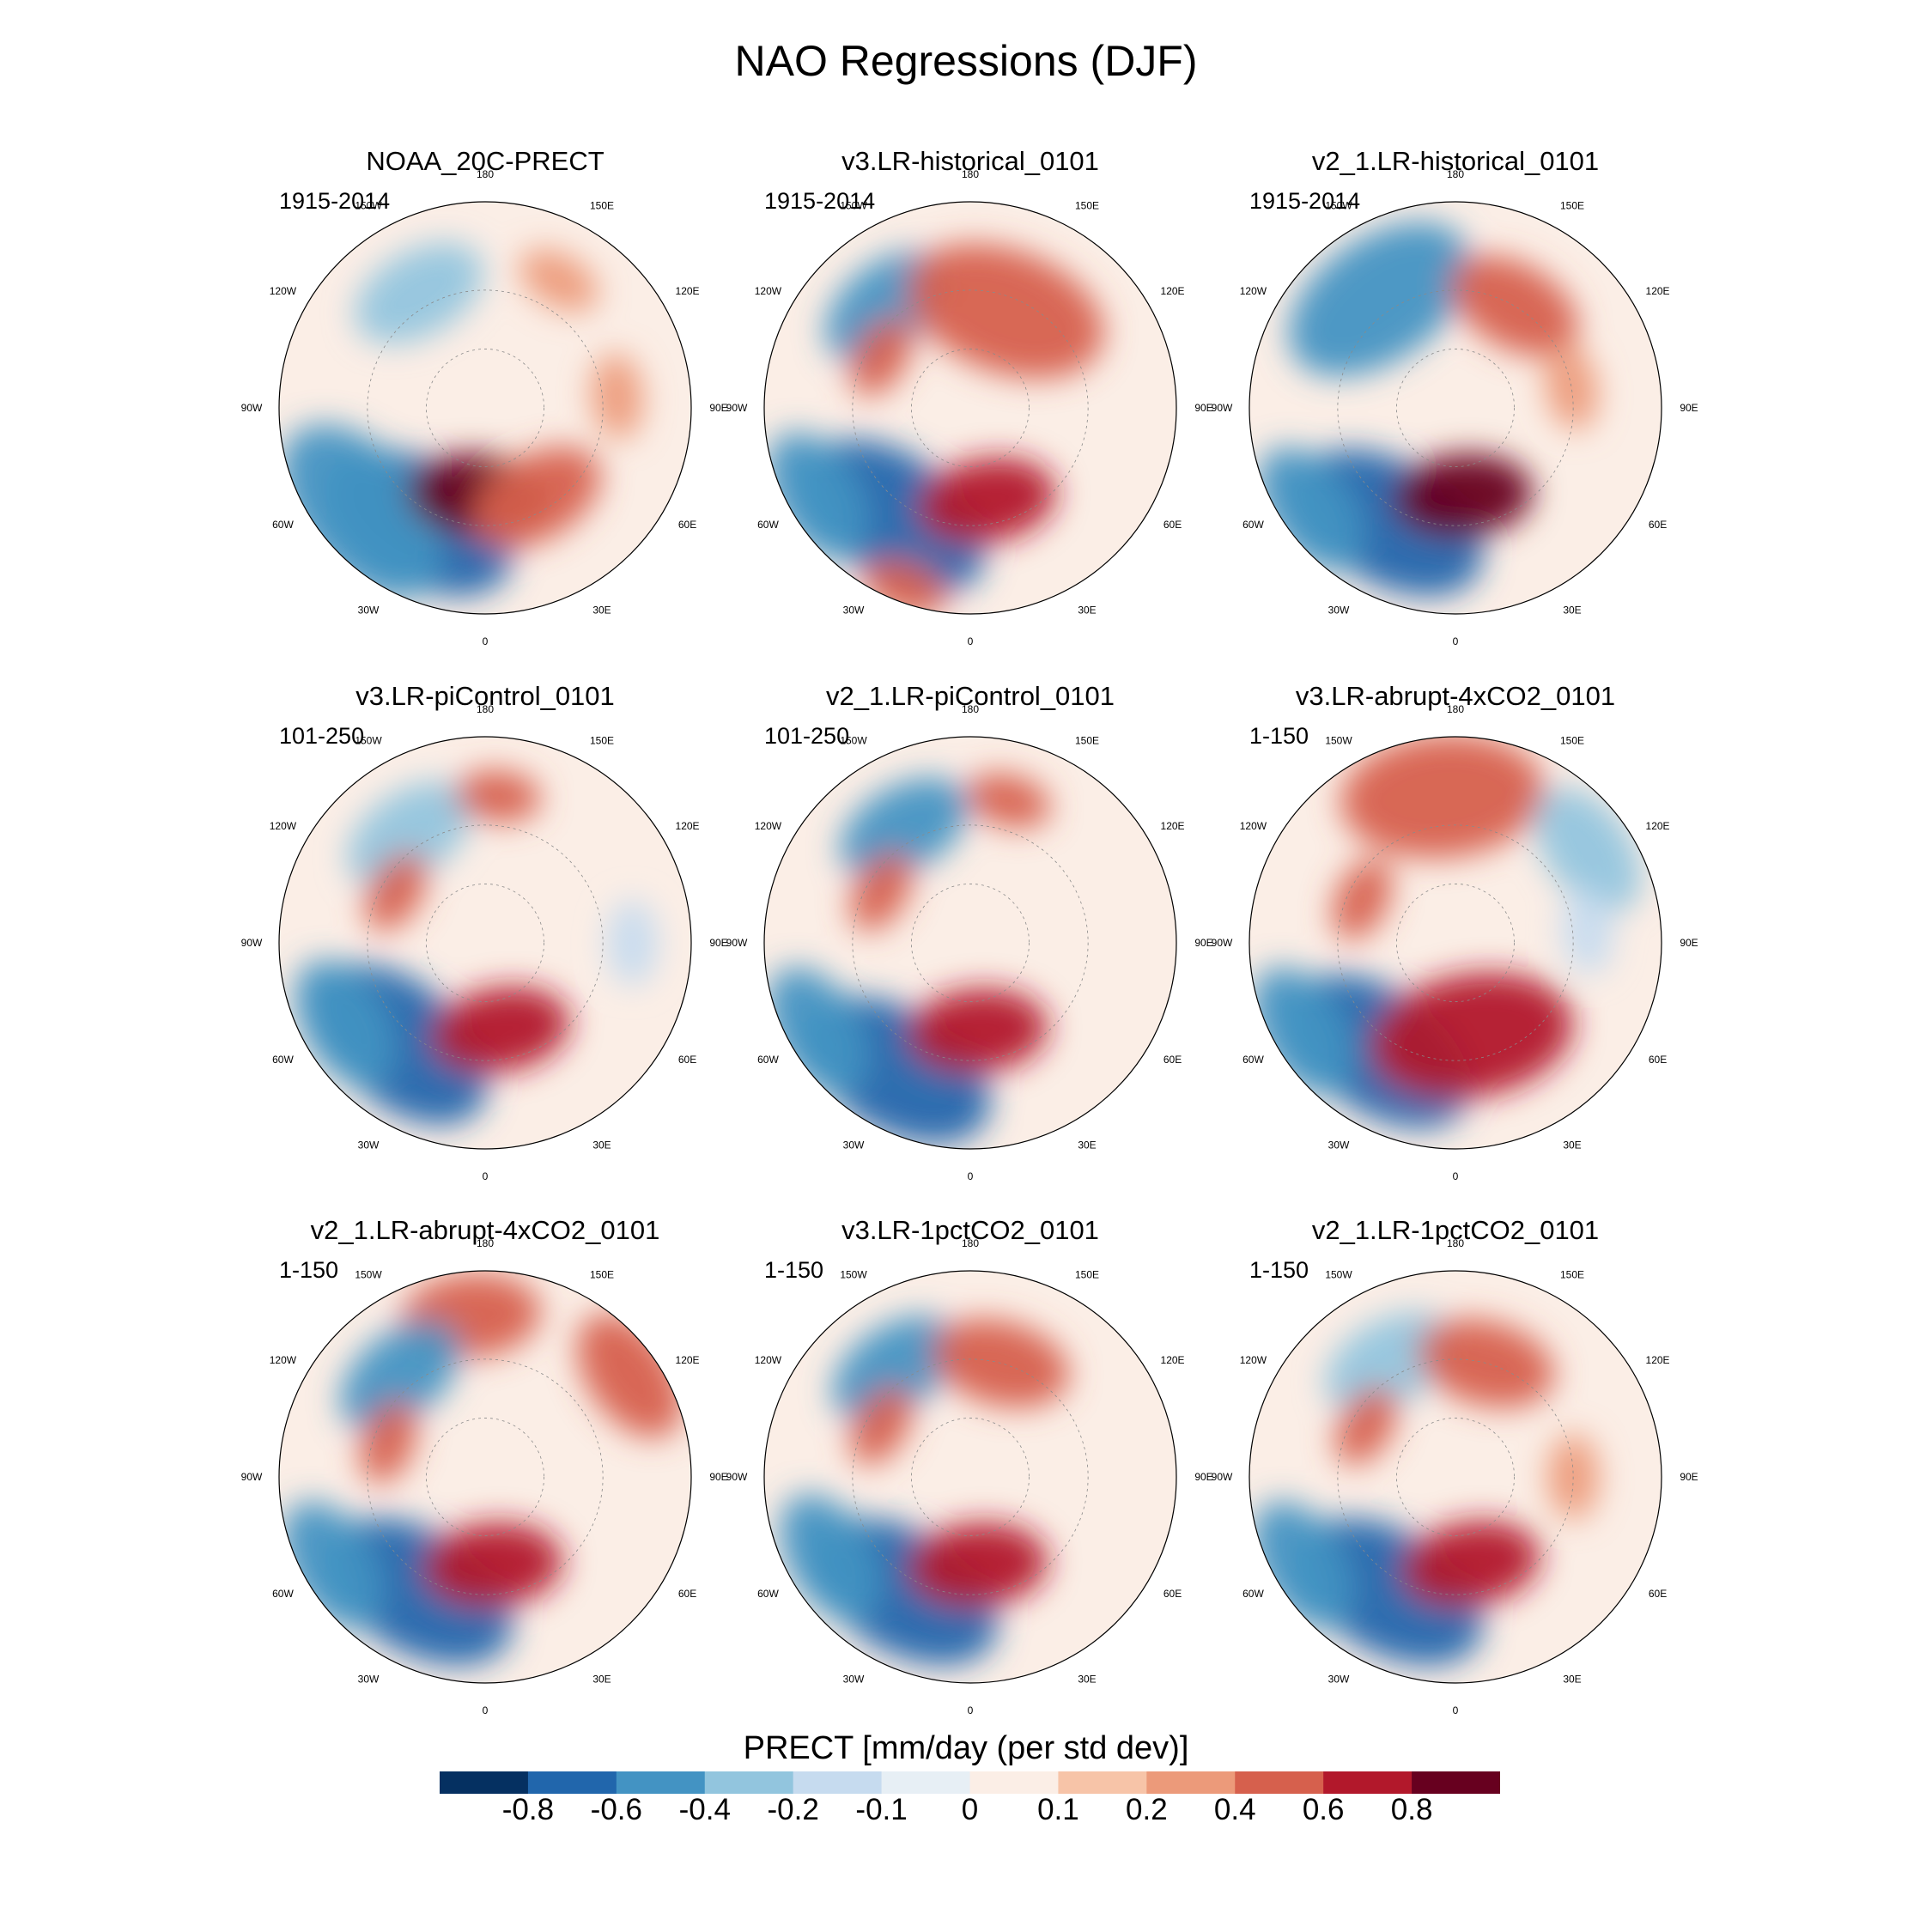 This screenshot has height=1932, width=1932. What do you see at coordinates (322, 736) in the screenshot?
I see `panel-period: 101-250` at bounding box center [322, 736].